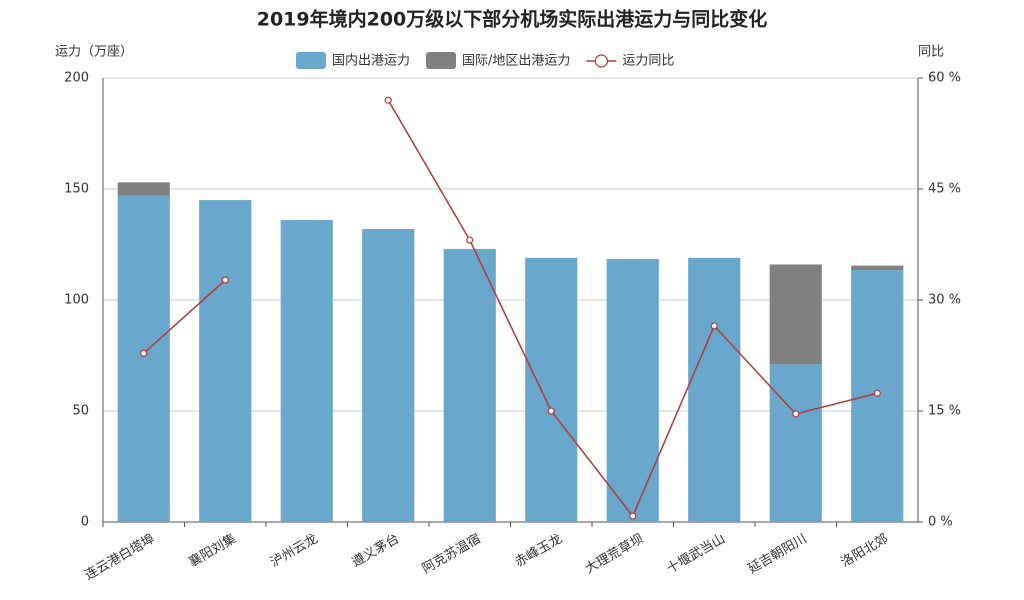  I want to click on y2-tick-label: 30 %, so click(944, 300).